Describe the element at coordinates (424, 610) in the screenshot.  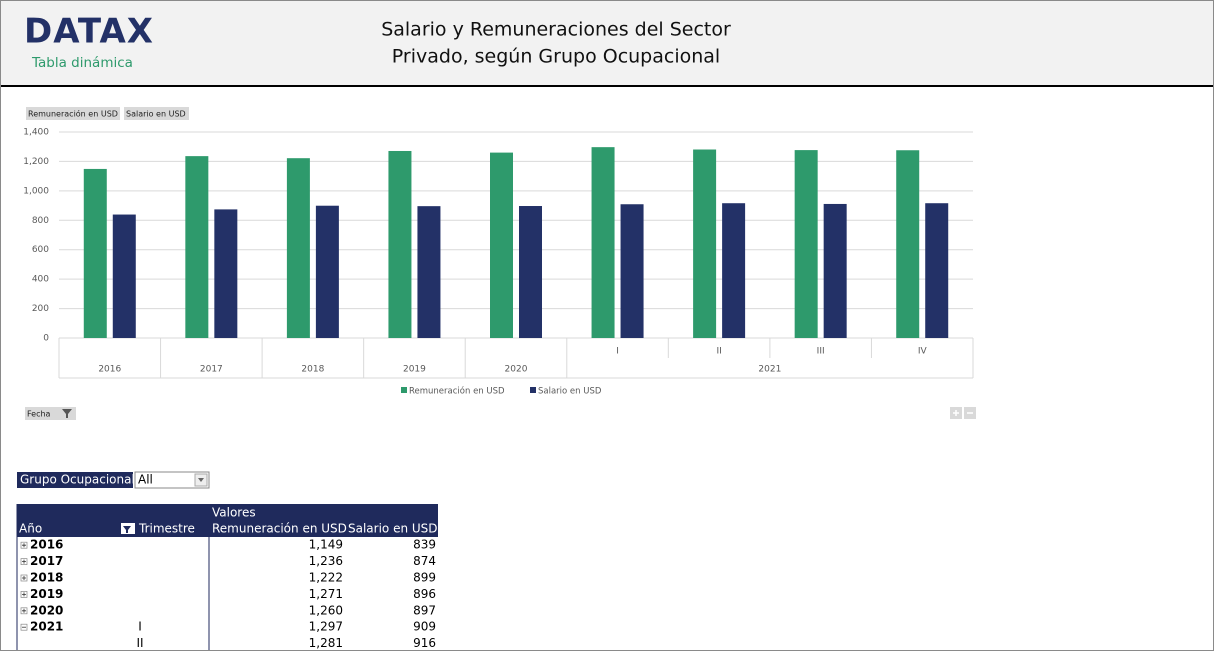
I see `row-value: 897` at that location.